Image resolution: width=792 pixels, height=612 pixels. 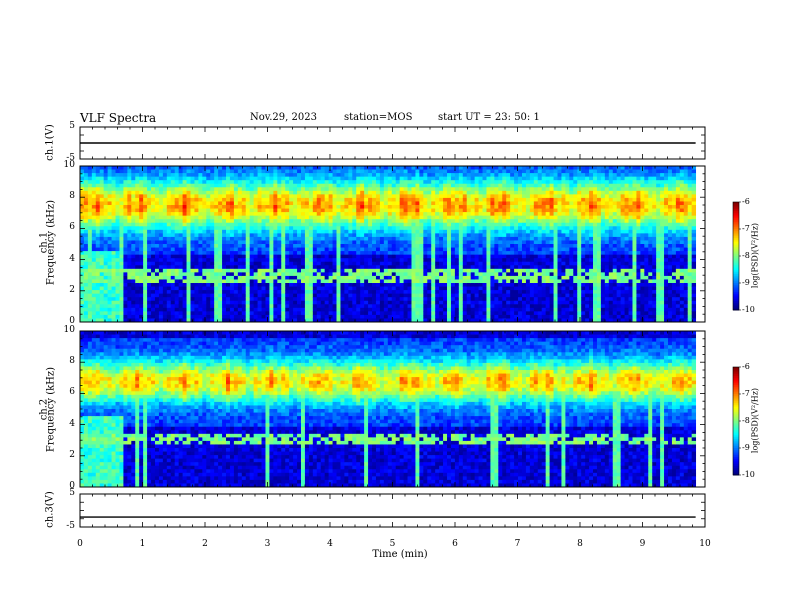 I want to click on x-tick-label: 3, so click(x=267, y=544).